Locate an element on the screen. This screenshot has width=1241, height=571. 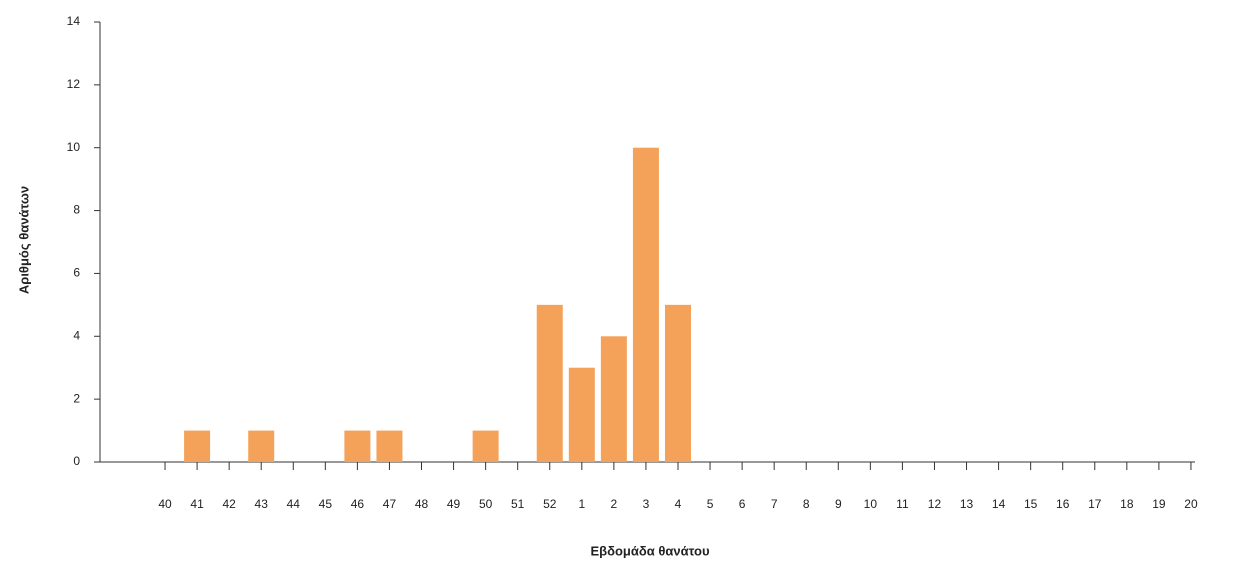
x-tick-label: 50 is located at coordinates (486, 504).